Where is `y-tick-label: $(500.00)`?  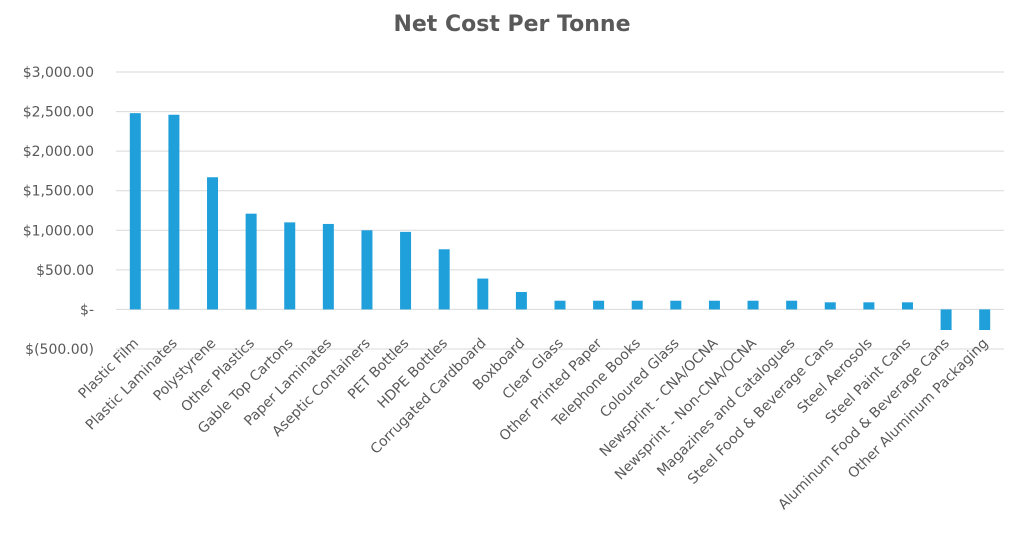
y-tick-label: $(500.00) is located at coordinates (59, 350).